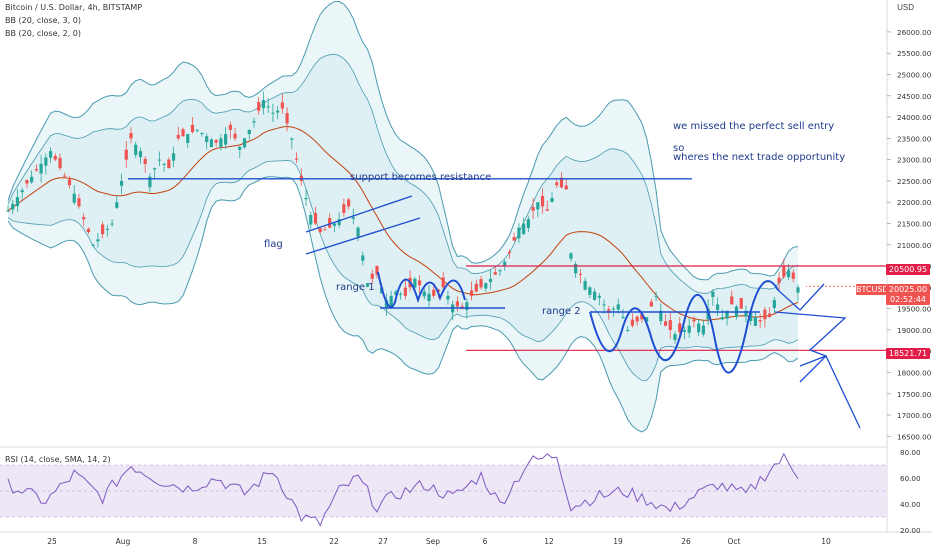 The image size is (932, 550). Describe the element at coordinates (801, 297) in the screenshot. I see `scenario-up` at that location.